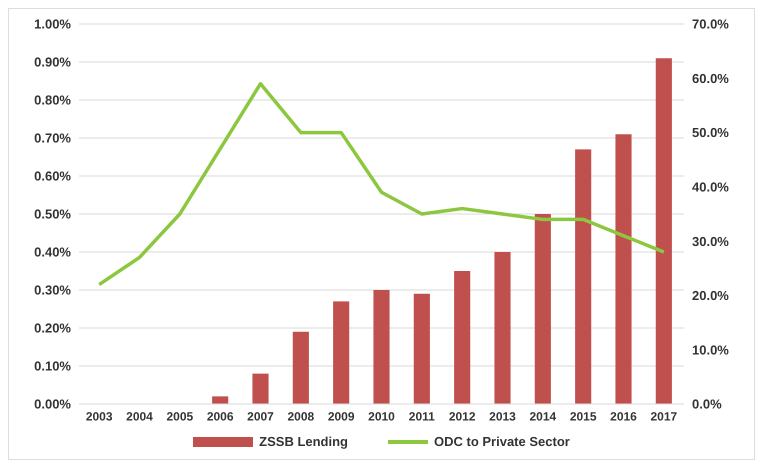 Image resolution: width=765 pixels, height=469 pixels. Describe the element at coordinates (664, 417) in the screenshot. I see `x-tick-label: 2017` at that location.